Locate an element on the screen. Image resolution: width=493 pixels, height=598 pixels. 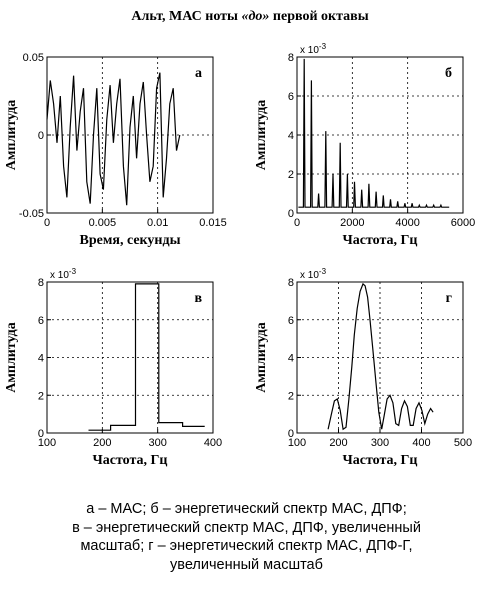
panel-letter: б is located at coordinates (448, 73).